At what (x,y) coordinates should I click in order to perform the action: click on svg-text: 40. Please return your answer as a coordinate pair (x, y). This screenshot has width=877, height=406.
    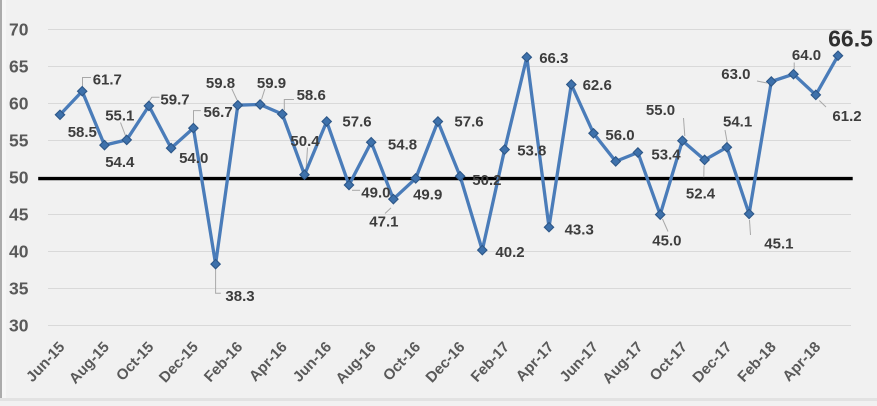
    Looking at the image, I should click on (19, 252).